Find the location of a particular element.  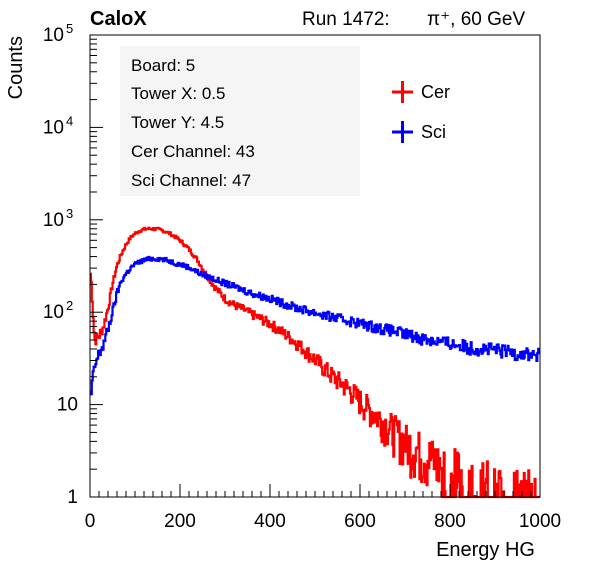

y-tick-label-exponent: 4 is located at coordinates (69, 120).